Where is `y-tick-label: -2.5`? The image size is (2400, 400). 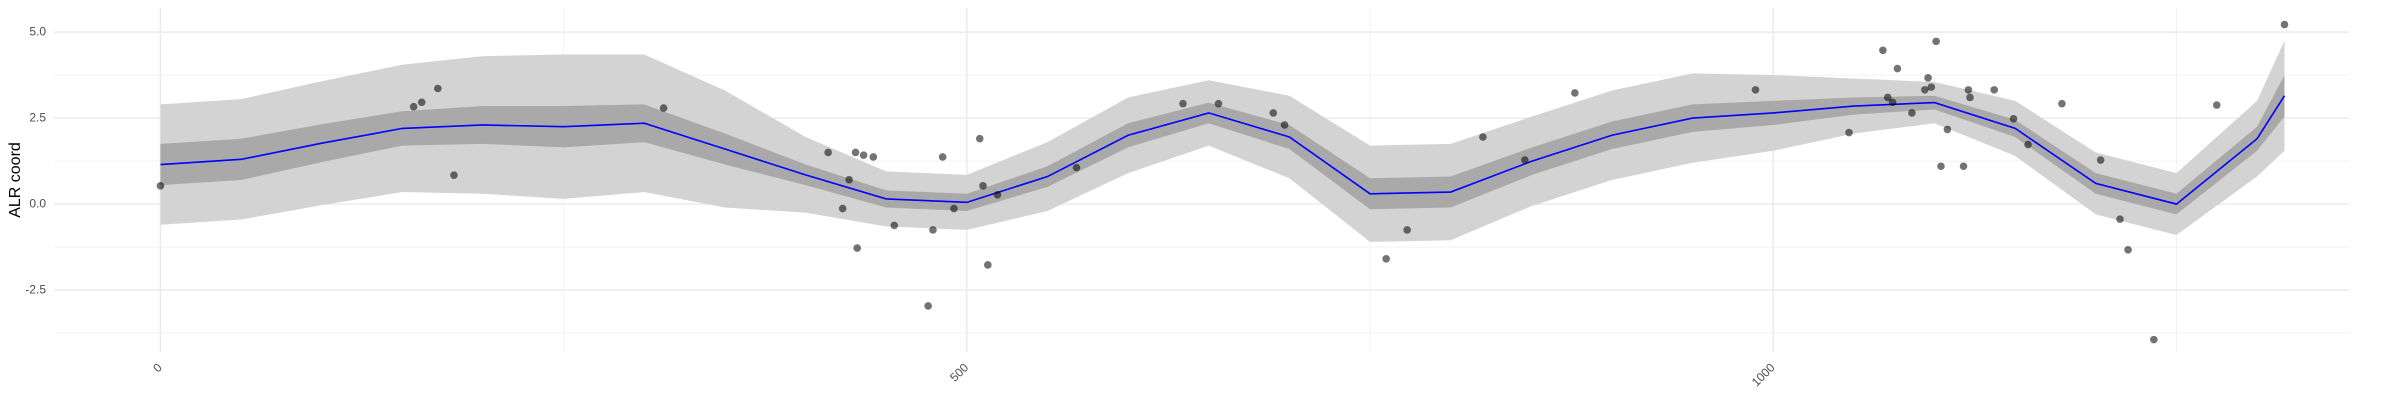
y-tick-label: -2.5 is located at coordinates (35, 289).